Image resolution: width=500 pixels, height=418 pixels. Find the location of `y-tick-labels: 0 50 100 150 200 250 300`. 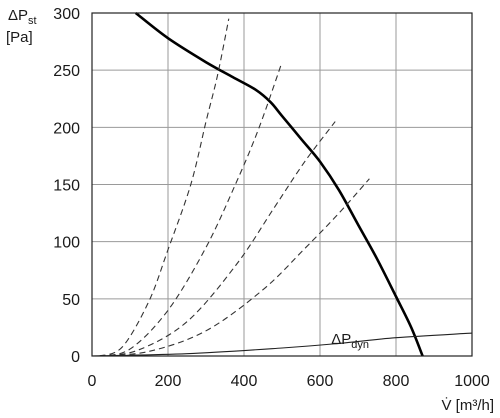

y-tick-labels: 0 50 100 150 200 250 300 is located at coordinates (66, 186).